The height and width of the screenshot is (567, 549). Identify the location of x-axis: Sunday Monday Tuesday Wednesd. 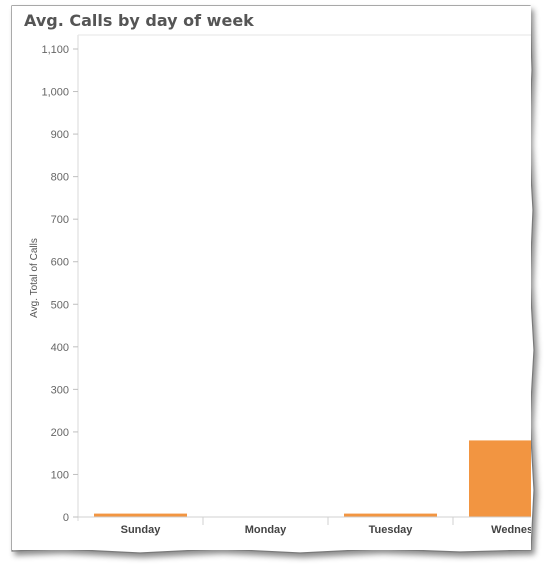
(304, 526).